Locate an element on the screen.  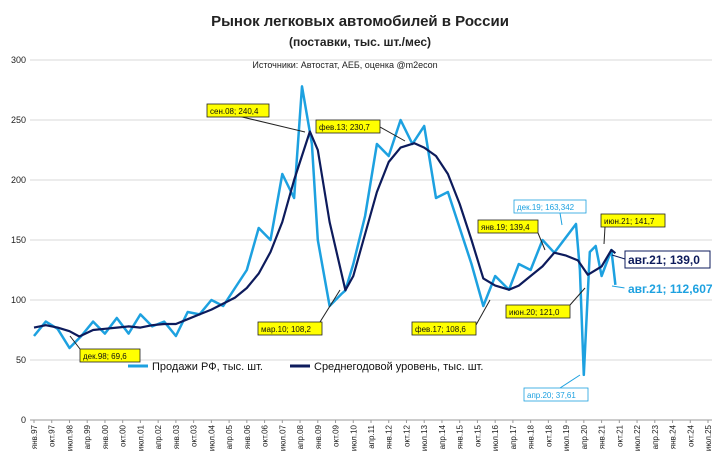
x-tick-label: янв.00 is located at coordinates (105, 436).